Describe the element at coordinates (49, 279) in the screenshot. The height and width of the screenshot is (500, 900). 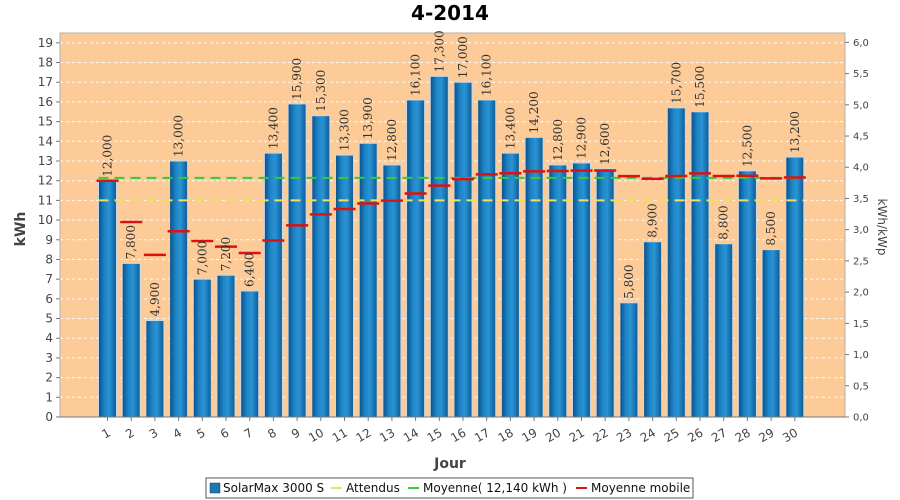
I see `y-tick-label: 7` at that location.